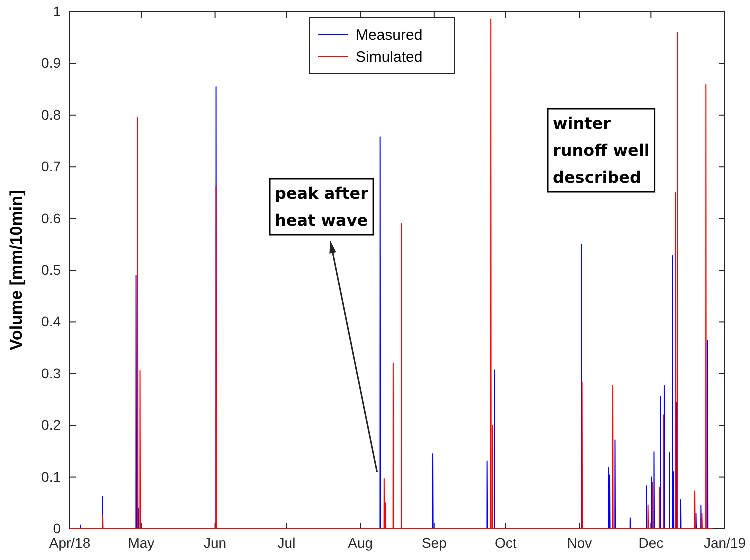 This screenshot has width=750, height=560. What do you see at coordinates (505, 542) in the screenshot?
I see `x-tick-label: Oct` at bounding box center [505, 542].